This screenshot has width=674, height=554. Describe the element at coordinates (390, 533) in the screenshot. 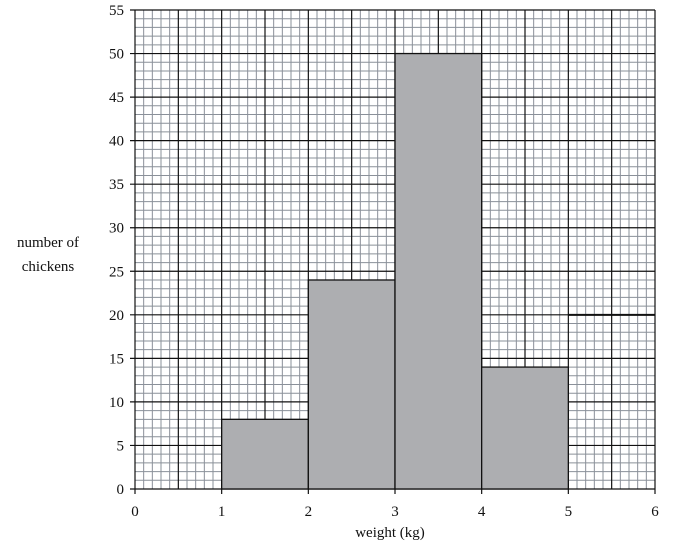

I see `x-axis-label: weight (kg)` at that location.